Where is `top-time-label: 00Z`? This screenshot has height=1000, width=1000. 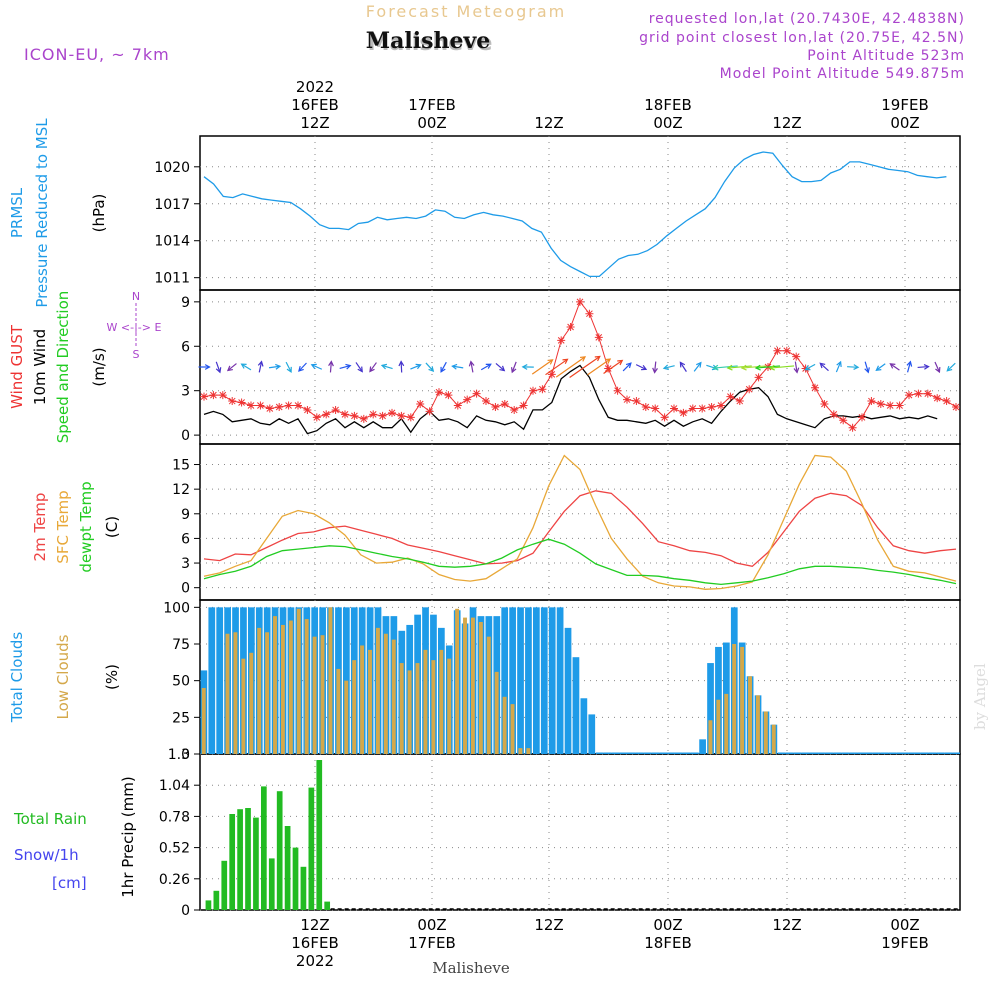
top-time-label: 00Z is located at coordinates (904, 123).